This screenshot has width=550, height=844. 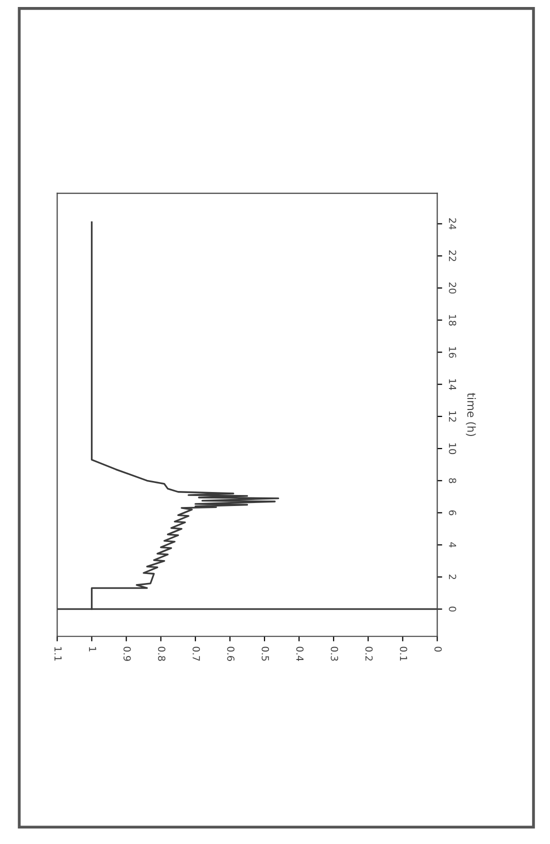 I want to click on y-tick-label: 12, so click(x=452, y=416).